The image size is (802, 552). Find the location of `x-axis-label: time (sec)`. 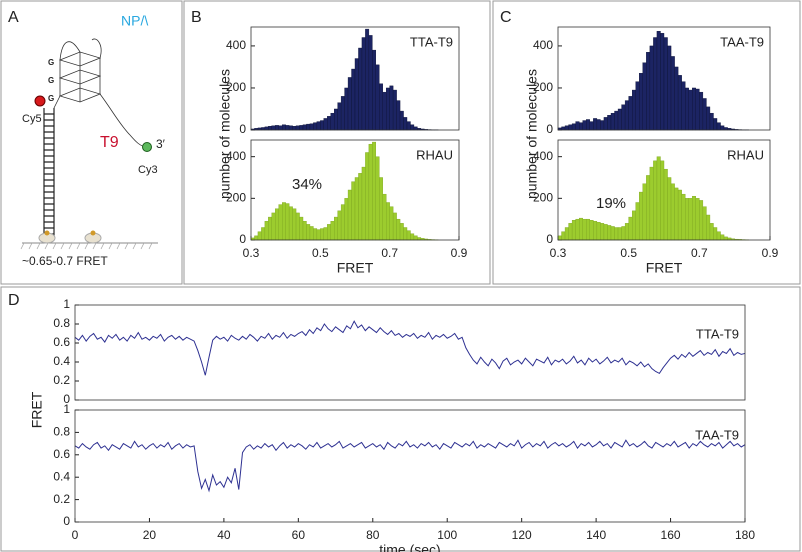

x-axis-label: time (sec) is located at coordinates (409, 547).